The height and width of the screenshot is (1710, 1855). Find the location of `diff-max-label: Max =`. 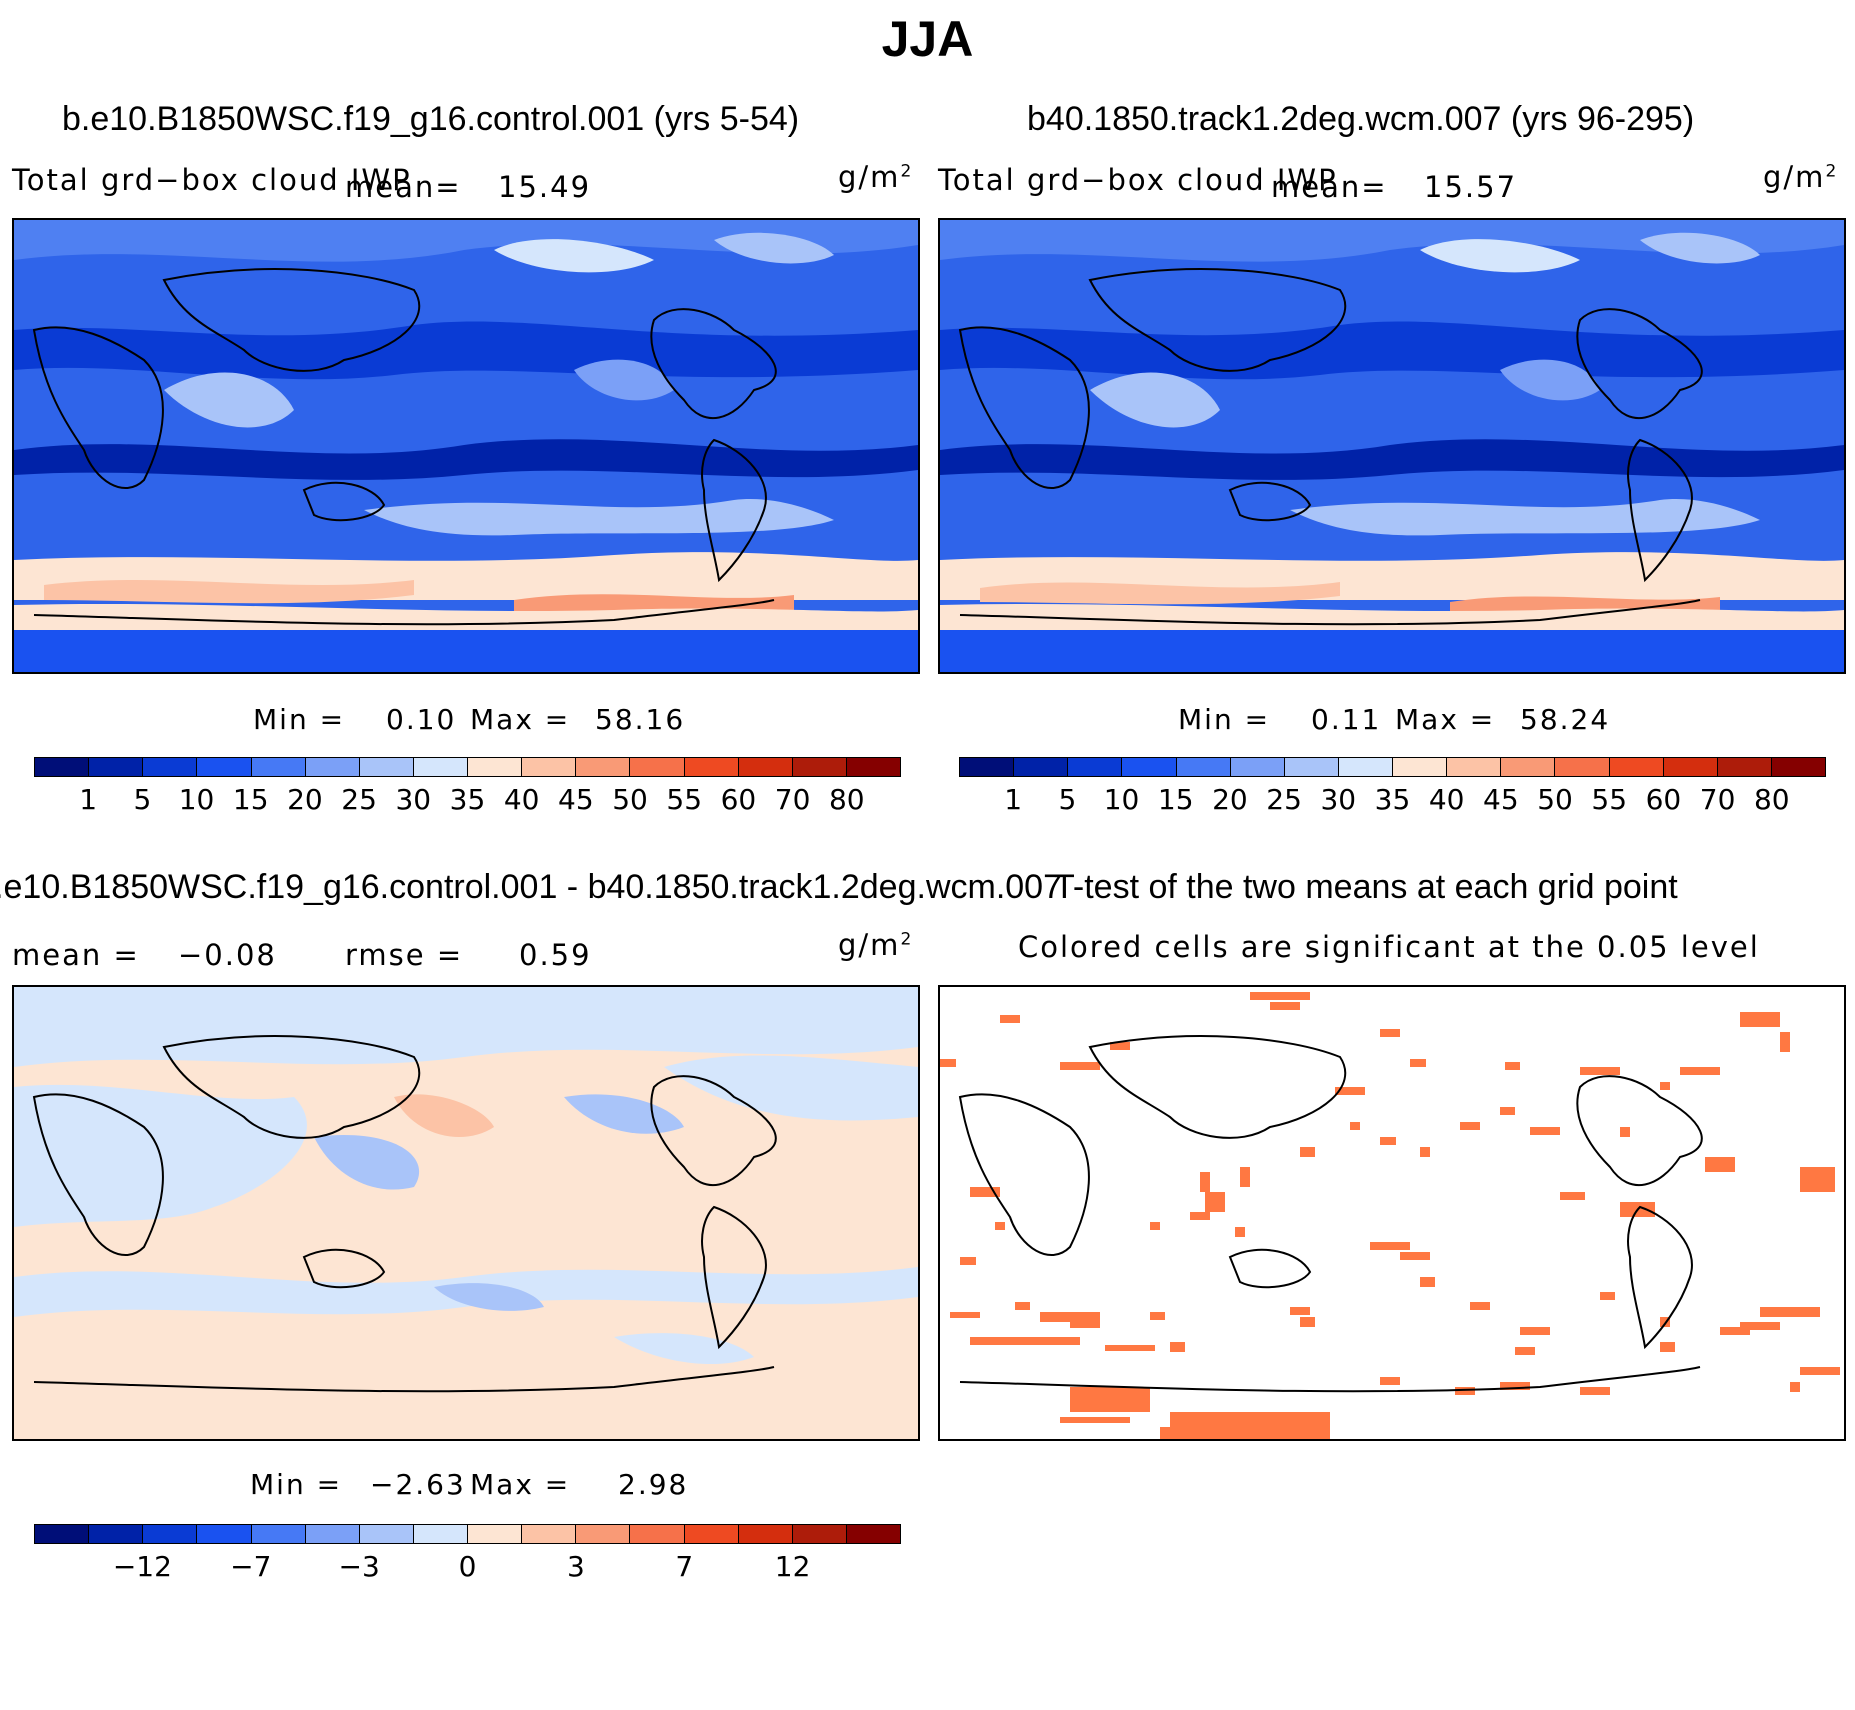

diff-max-label: Max = is located at coordinates (520, 1484).